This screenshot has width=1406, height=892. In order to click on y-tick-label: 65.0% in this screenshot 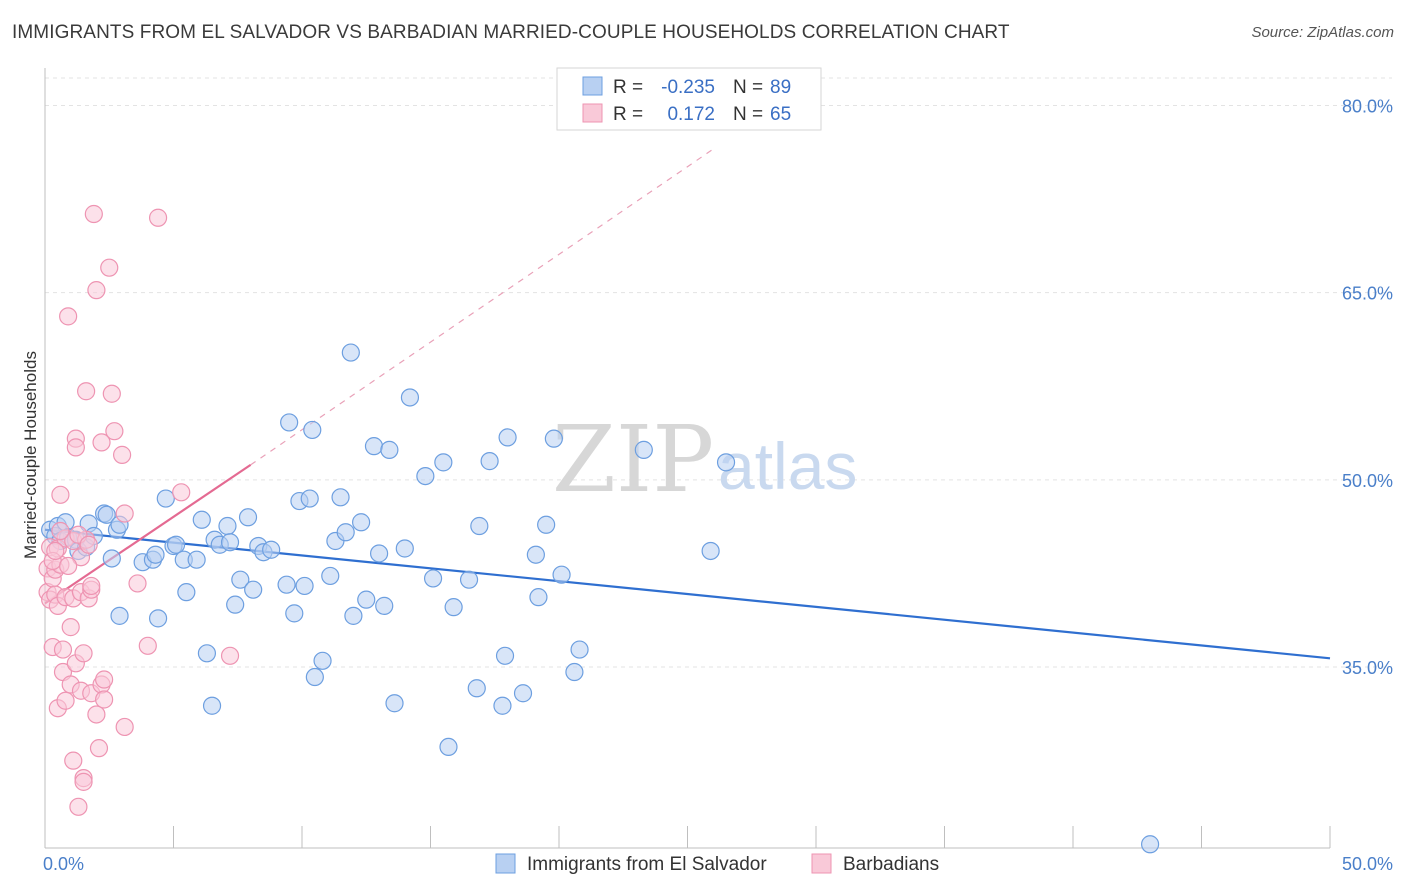, I will do `click(1367, 294)`.